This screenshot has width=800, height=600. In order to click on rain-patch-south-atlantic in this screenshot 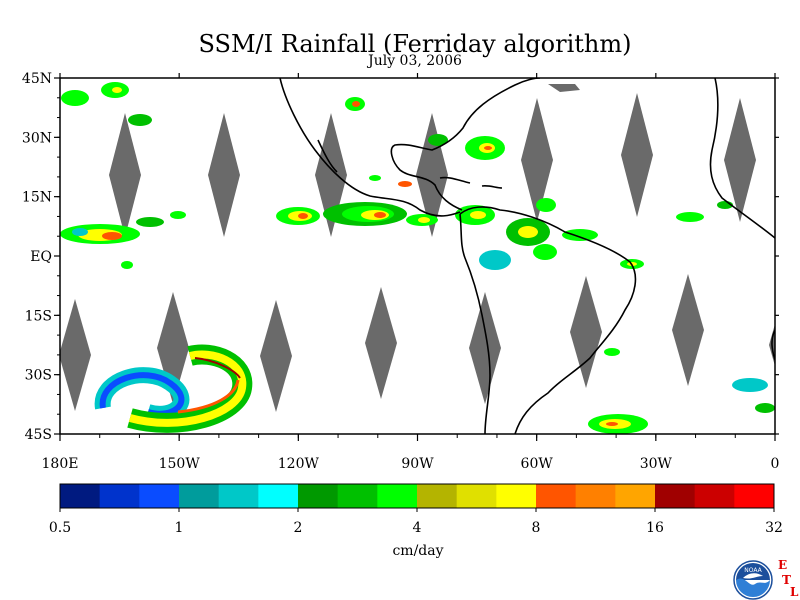, I will do `click(681, 391)`.